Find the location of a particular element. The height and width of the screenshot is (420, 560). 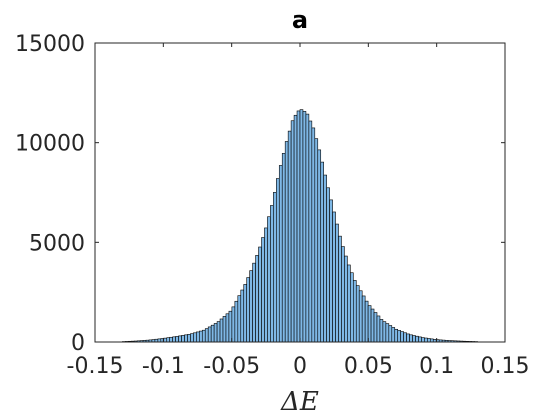

x-tick-labels: -0.15 -0.1 -0.05 0 0.05 0.1 0.15 is located at coordinates (298, 366).